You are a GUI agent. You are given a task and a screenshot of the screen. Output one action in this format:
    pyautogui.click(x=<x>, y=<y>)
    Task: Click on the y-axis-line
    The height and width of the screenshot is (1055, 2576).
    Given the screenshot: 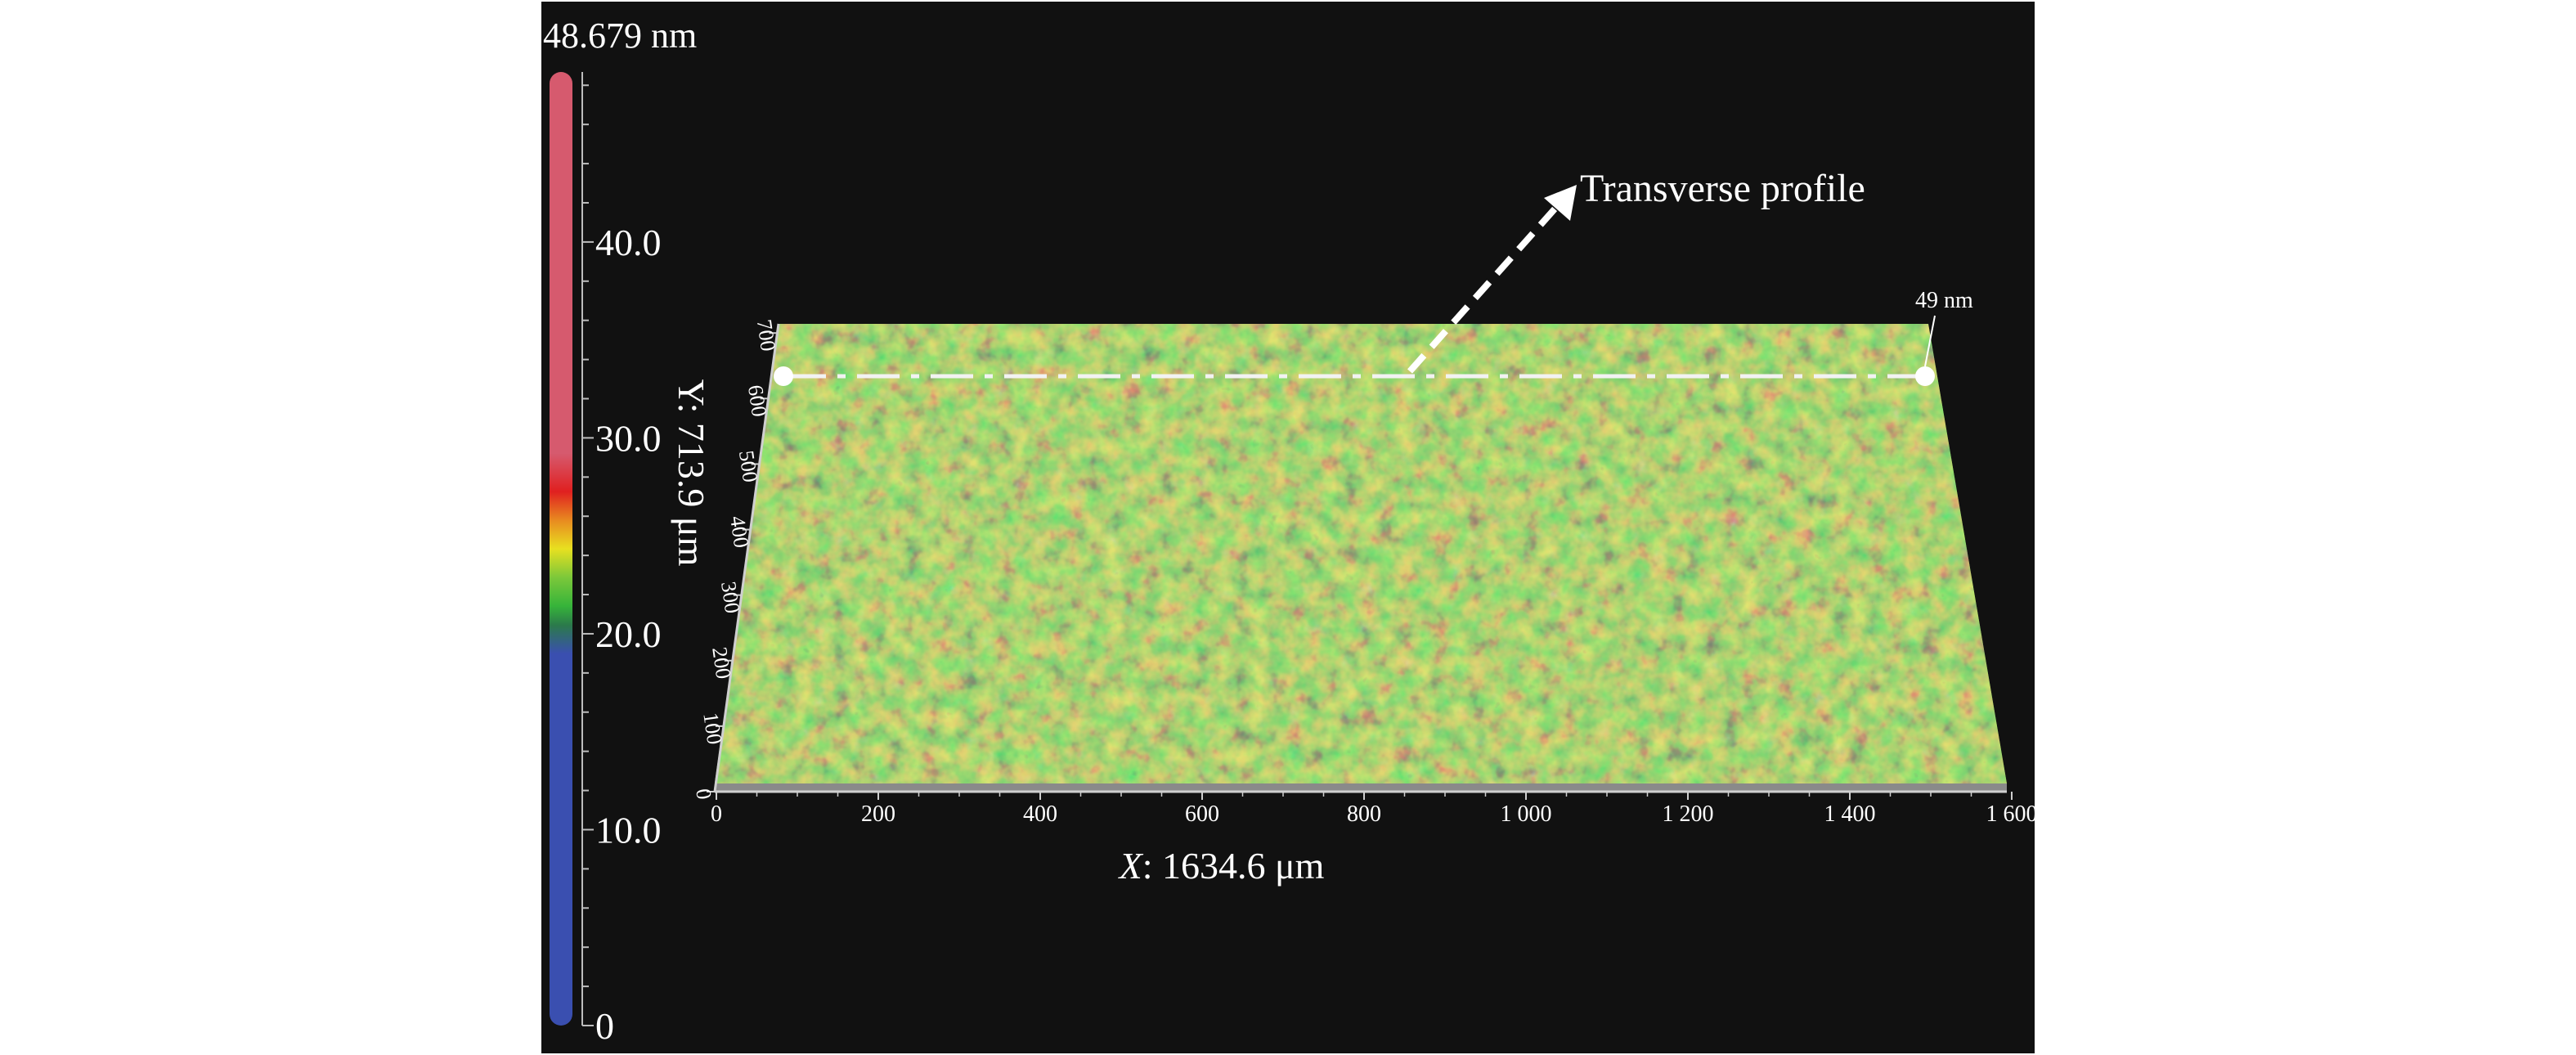 What is the action you would take?
    pyautogui.click(x=747, y=557)
    